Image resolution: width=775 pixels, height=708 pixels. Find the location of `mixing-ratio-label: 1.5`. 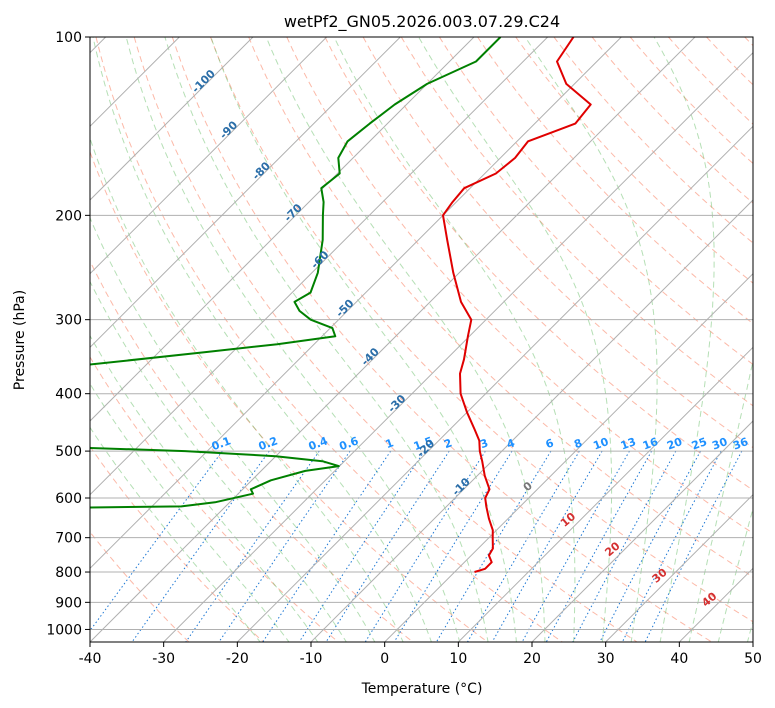

mixing-ratio-label: 1.5 is located at coordinates (423, 443).